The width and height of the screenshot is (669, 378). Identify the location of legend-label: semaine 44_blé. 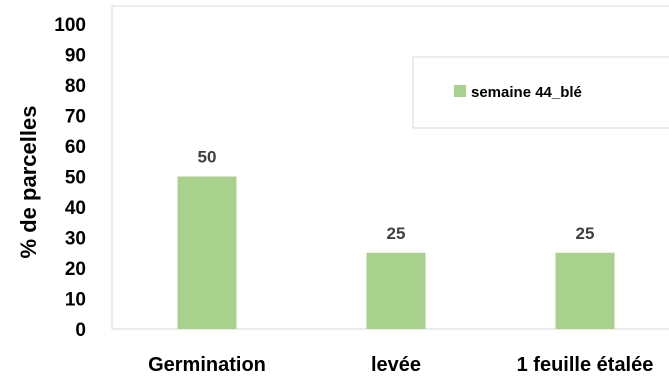
(526, 92).